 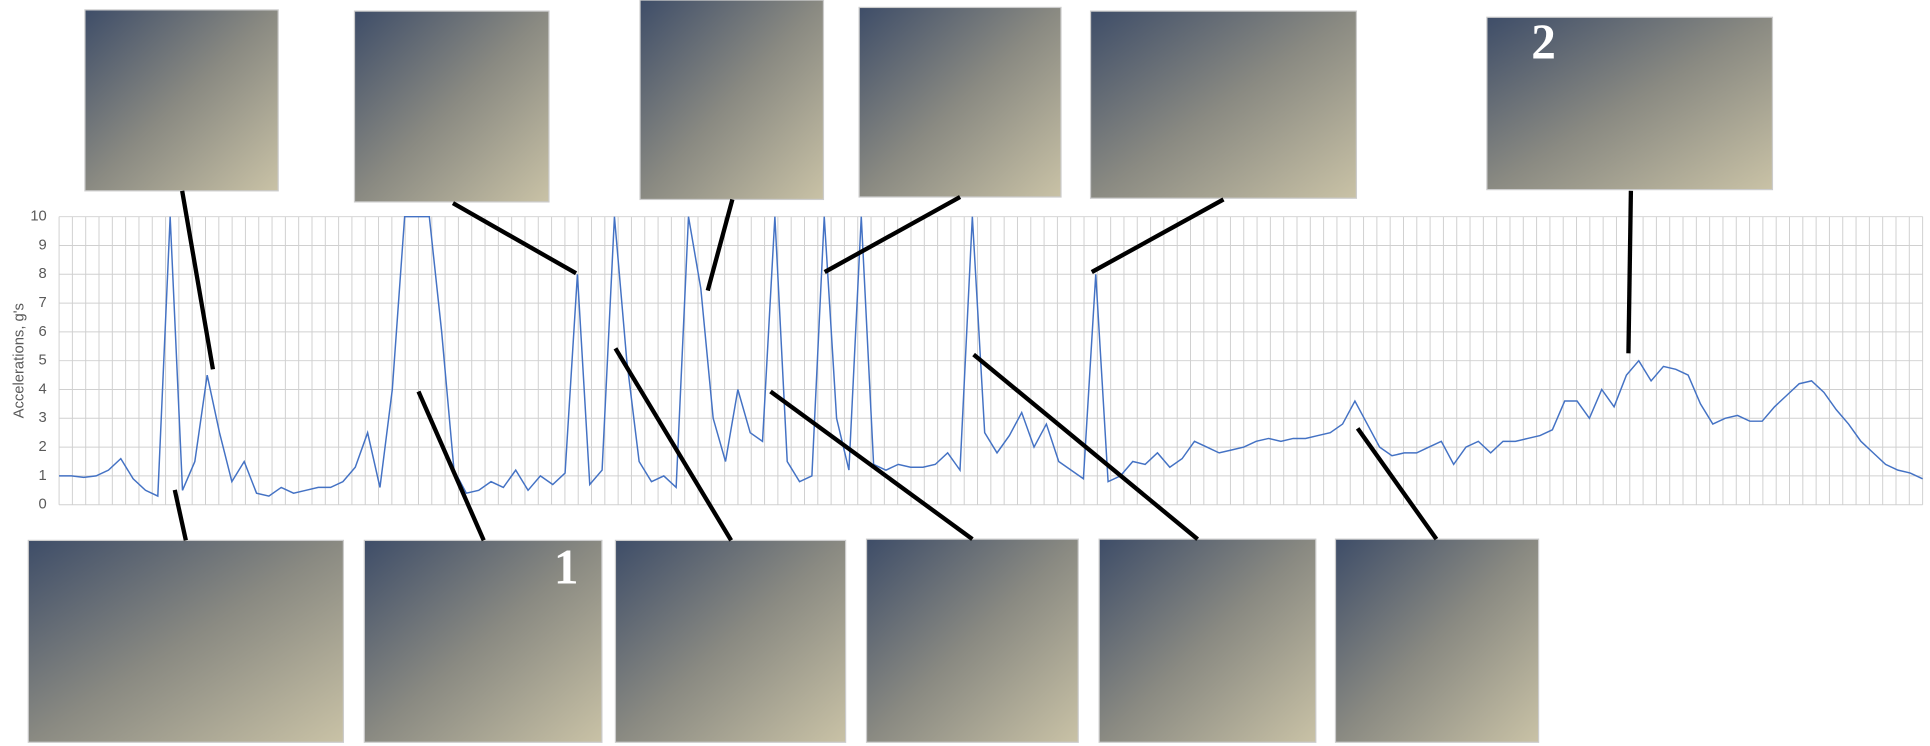 What do you see at coordinates (43, 476) in the screenshot?
I see `y-tick-label: 1` at bounding box center [43, 476].